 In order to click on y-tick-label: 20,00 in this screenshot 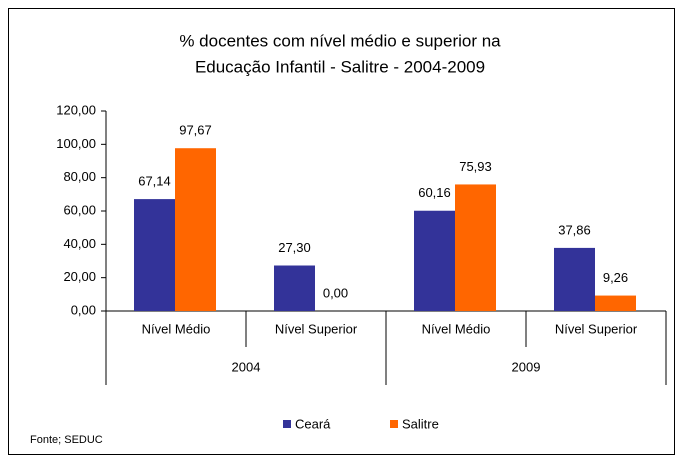, I will do `click(79, 276)`.